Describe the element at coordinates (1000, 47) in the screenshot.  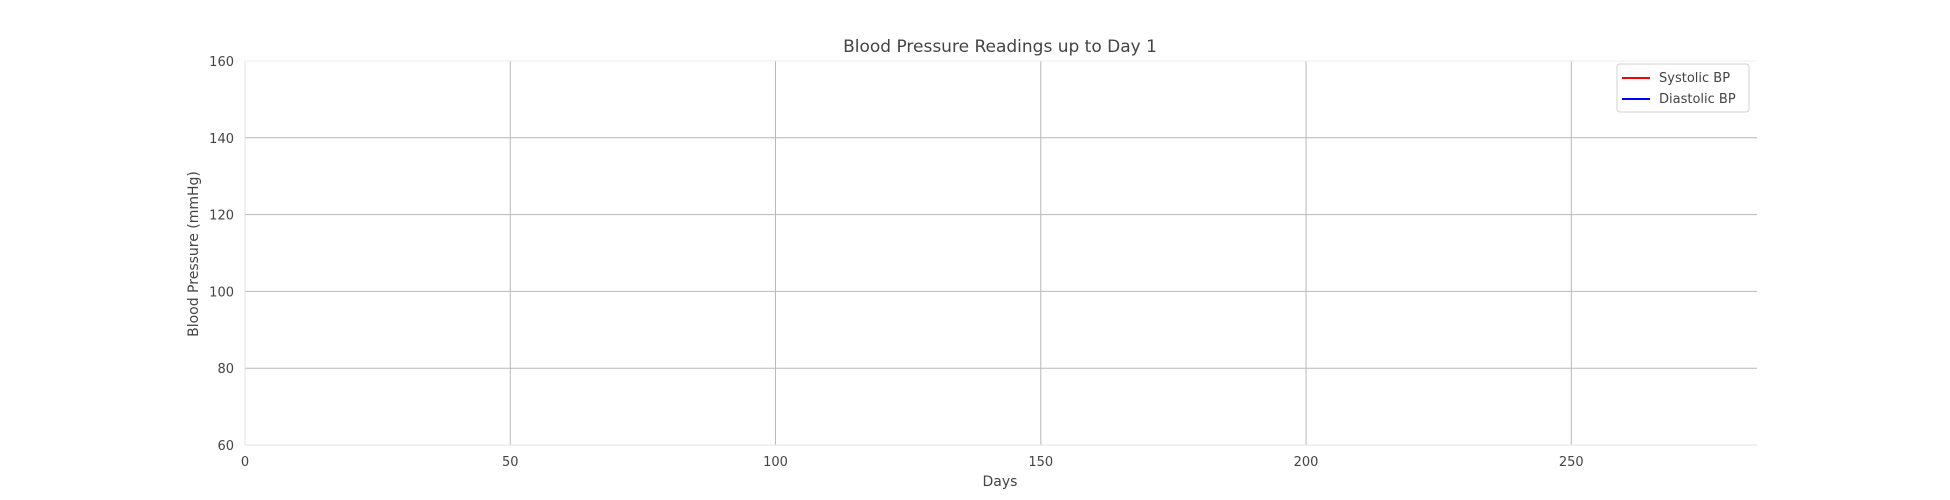
I see `chart-title: Blood Pressure Readings up to Day 1` at that location.